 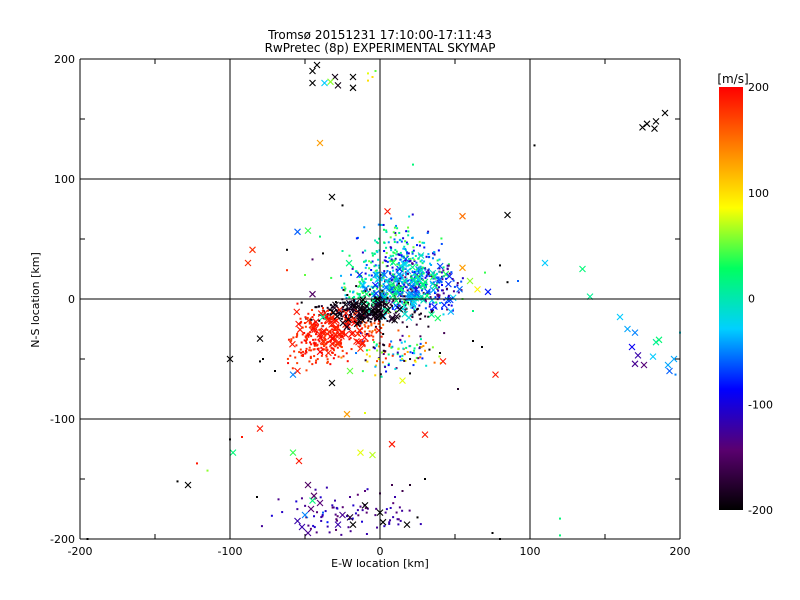 I want to click on colorbar, so click(x=731, y=298).